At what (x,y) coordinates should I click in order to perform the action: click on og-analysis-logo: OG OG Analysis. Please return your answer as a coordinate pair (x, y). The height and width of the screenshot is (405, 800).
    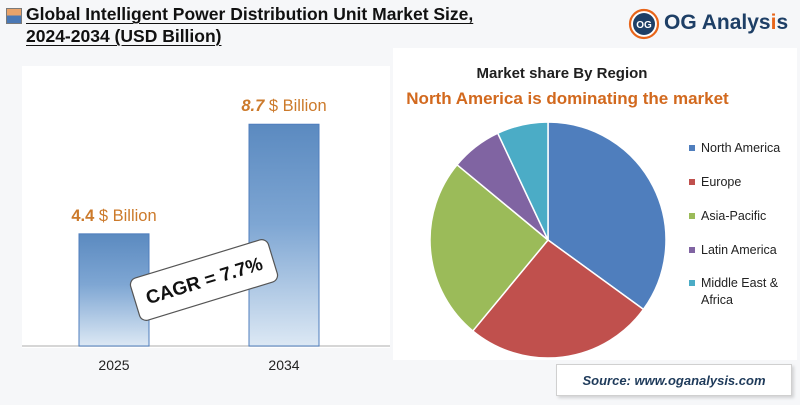
    Looking at the image, I should click on (713, 24).